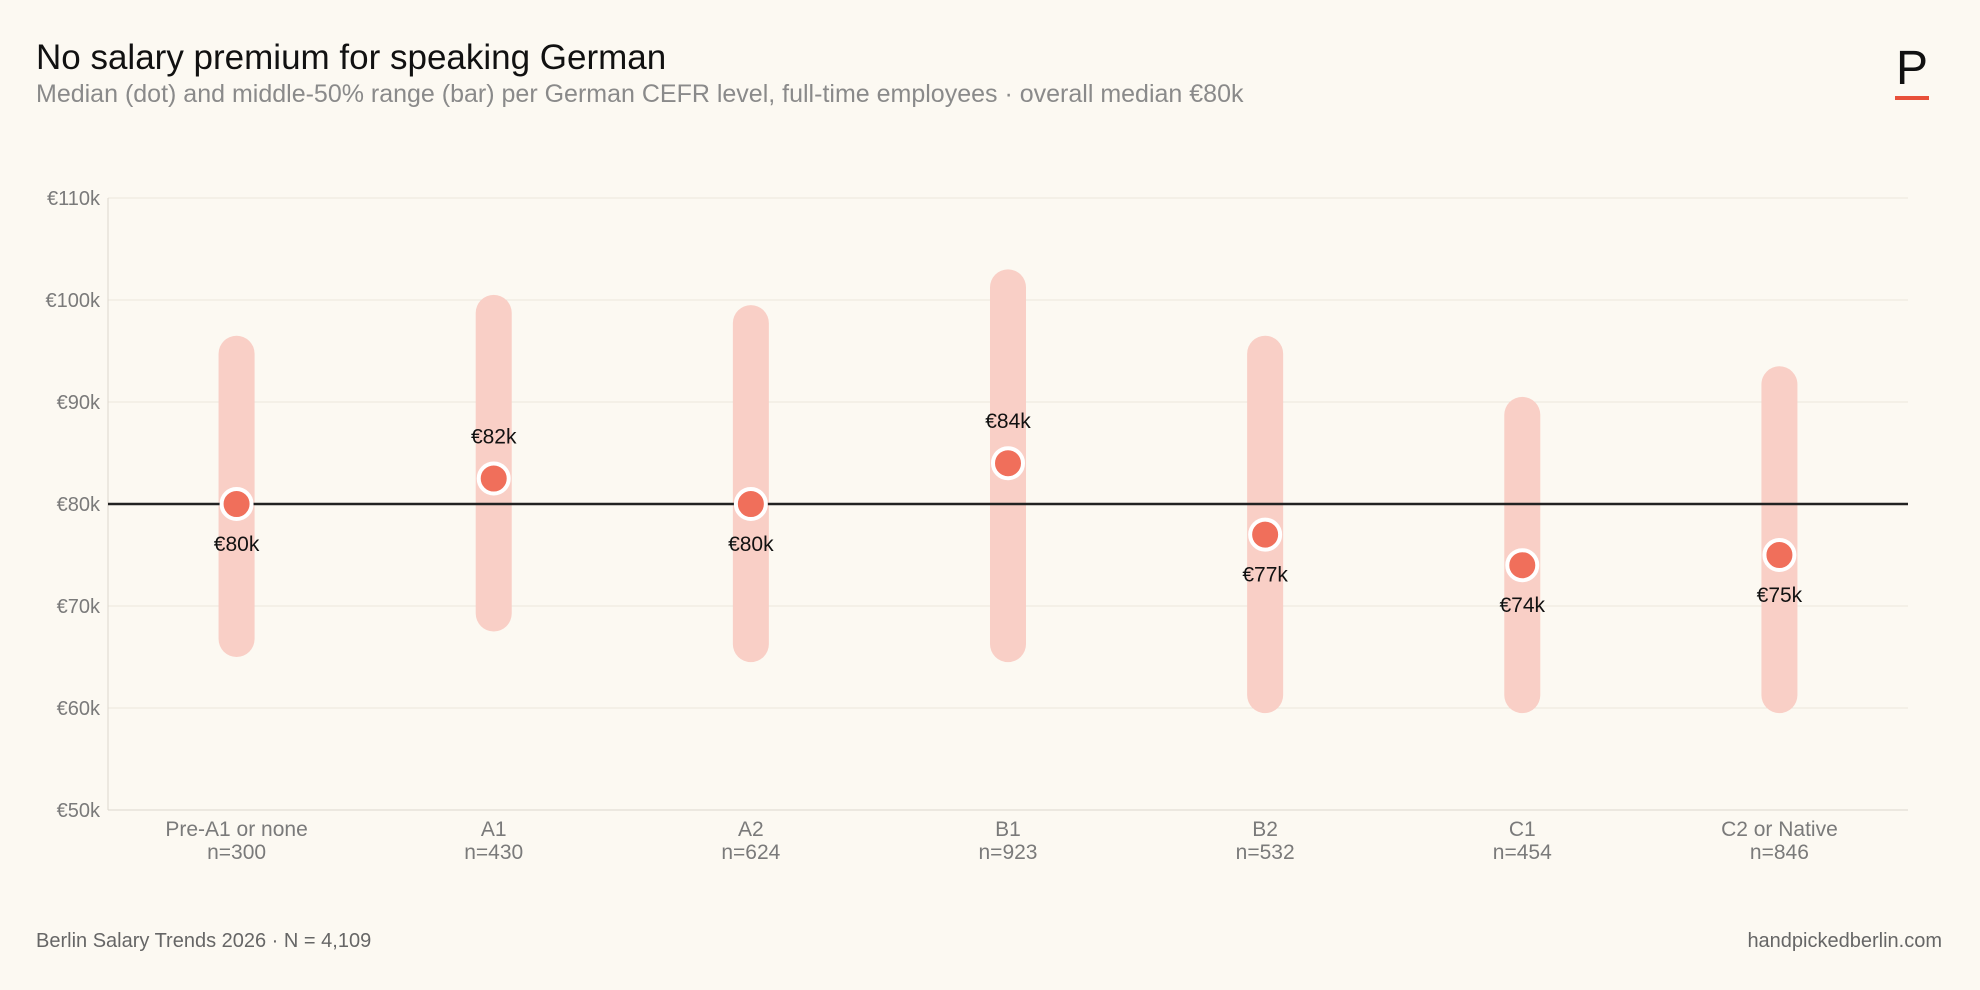 The height and width of the screenshot is (990, 1980). What do you see at coordinates (494, 437) in the screenshot?
I see `median-label: €82k` at bounding box center [494, 437].